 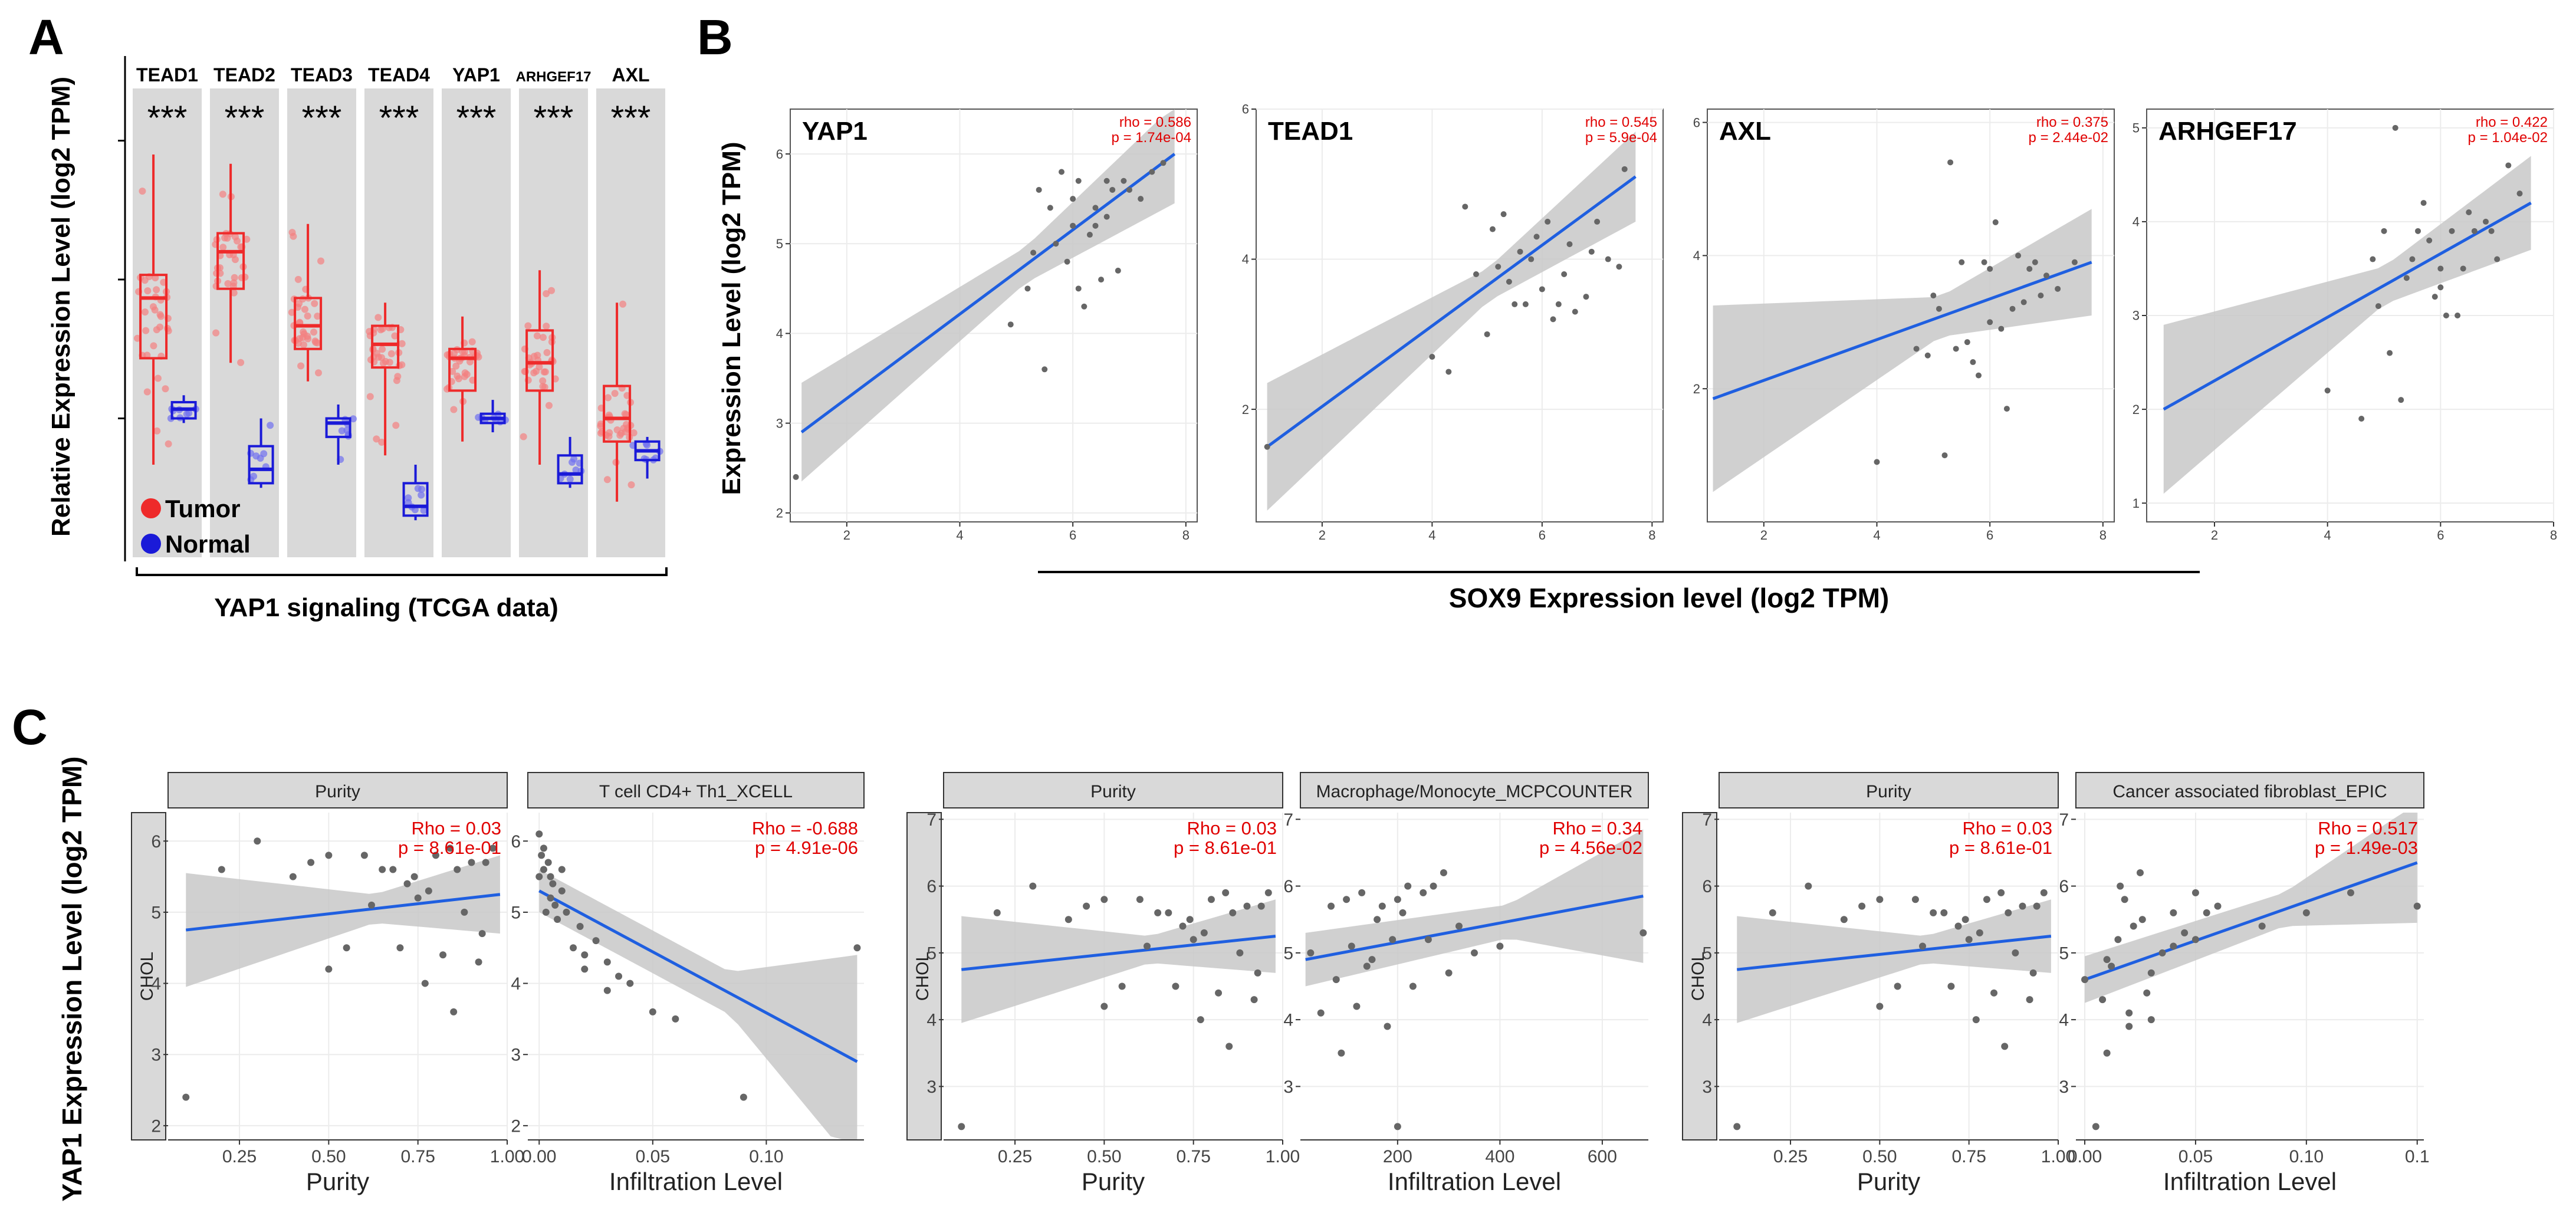 I want to click on scatter-p-label: p = 1.49e-03, so click(x=2366, y=848).